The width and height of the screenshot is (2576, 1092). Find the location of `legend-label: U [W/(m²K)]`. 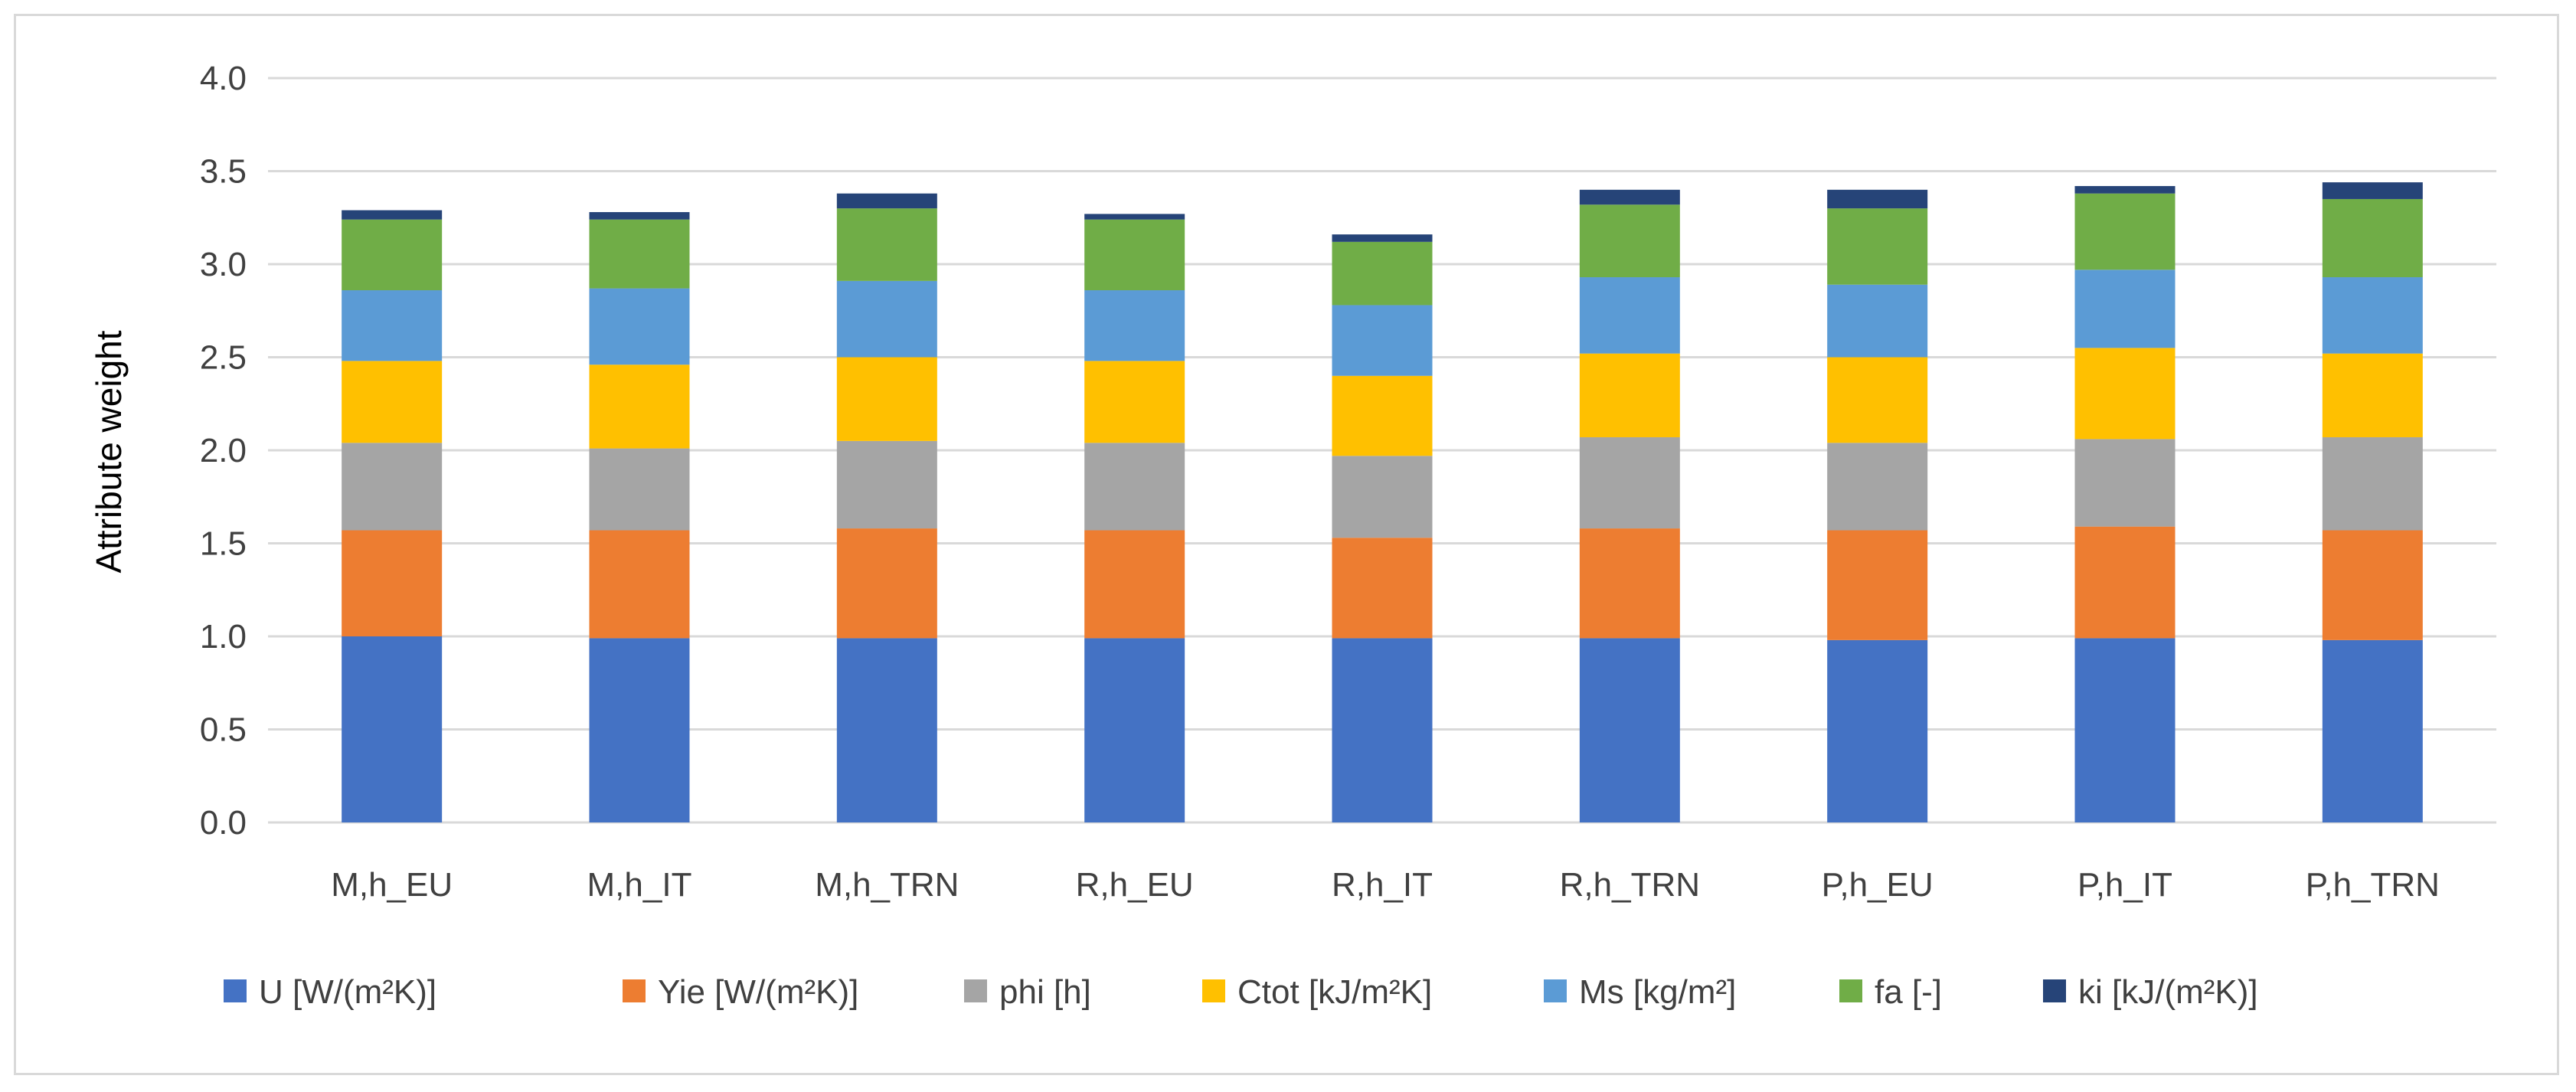

legend-label: U [W/(m²K)] is located at coordinates (347, 992).